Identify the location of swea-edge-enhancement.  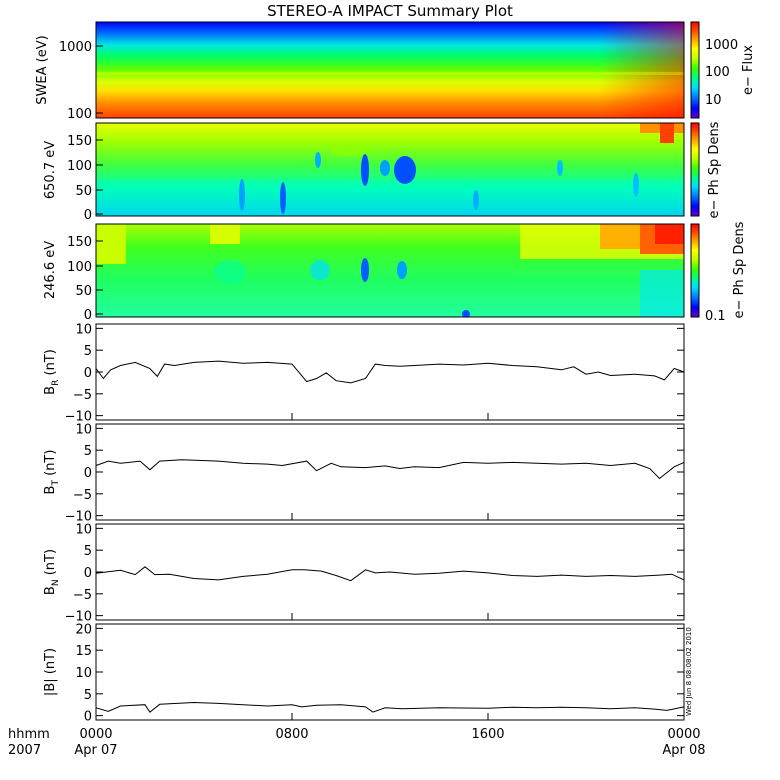
(642, 70).